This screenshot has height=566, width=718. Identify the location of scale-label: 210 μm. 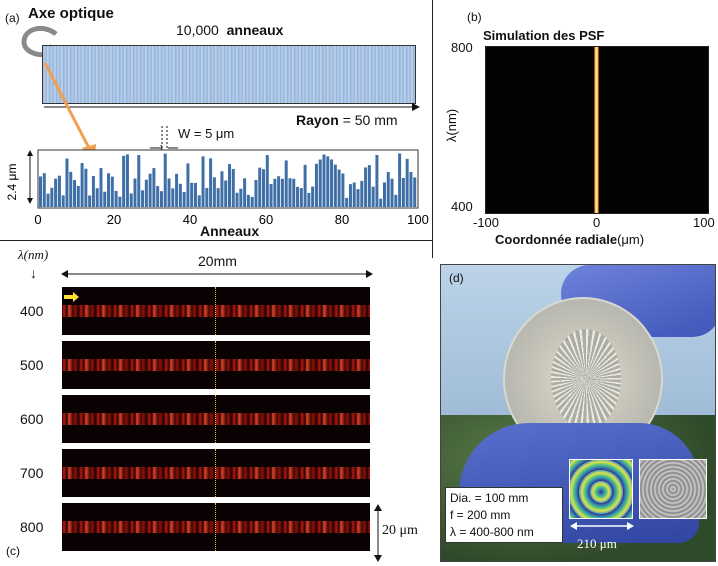
(597, 543).